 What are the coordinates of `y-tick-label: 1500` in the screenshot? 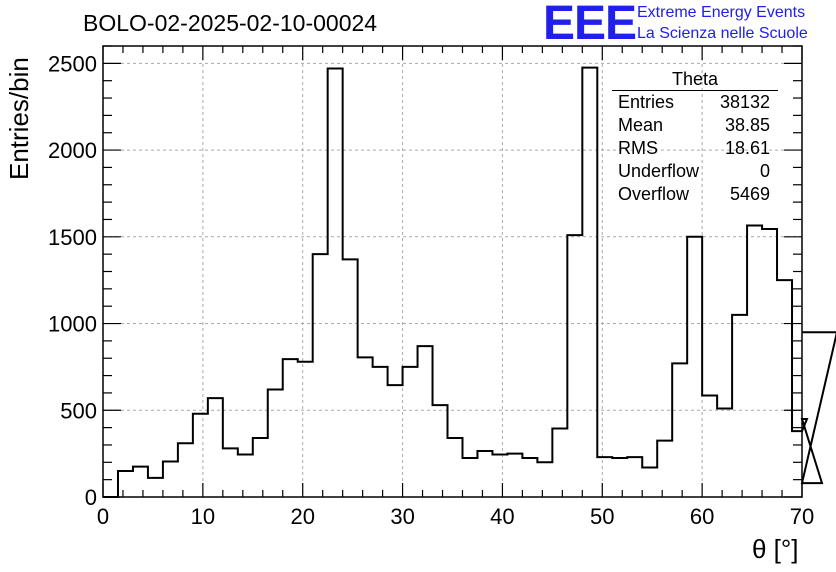 It's located at (72, 237).